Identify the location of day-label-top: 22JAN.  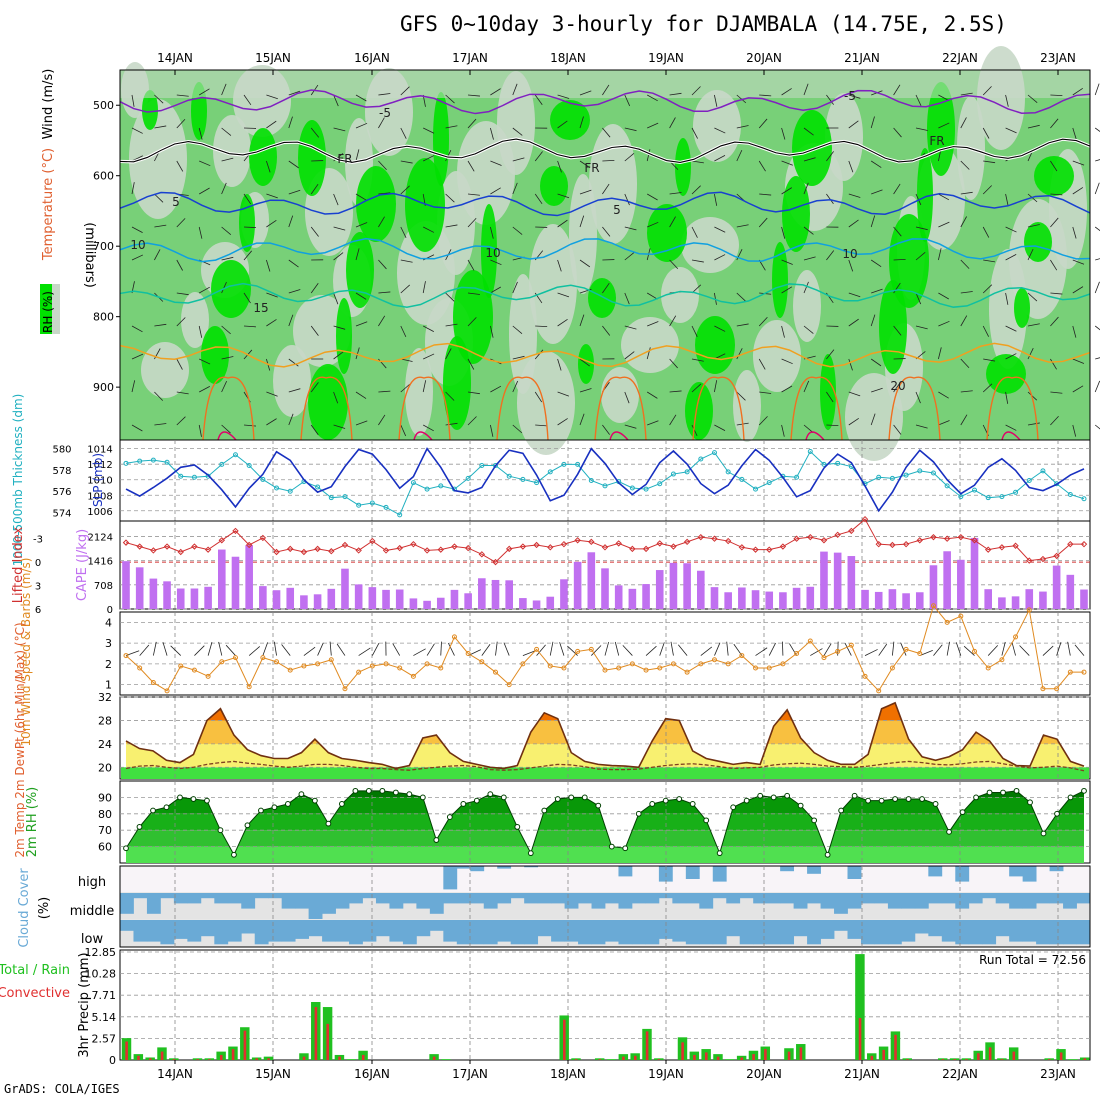
(960, 58).